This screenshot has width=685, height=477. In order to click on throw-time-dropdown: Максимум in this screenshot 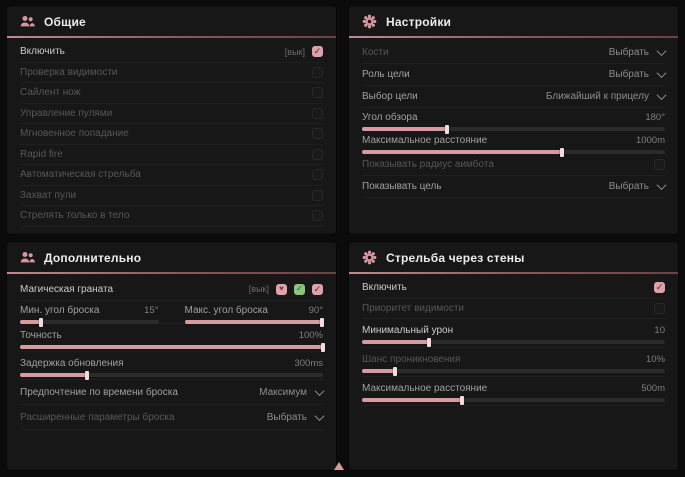, I will do `click(292, 391)`.